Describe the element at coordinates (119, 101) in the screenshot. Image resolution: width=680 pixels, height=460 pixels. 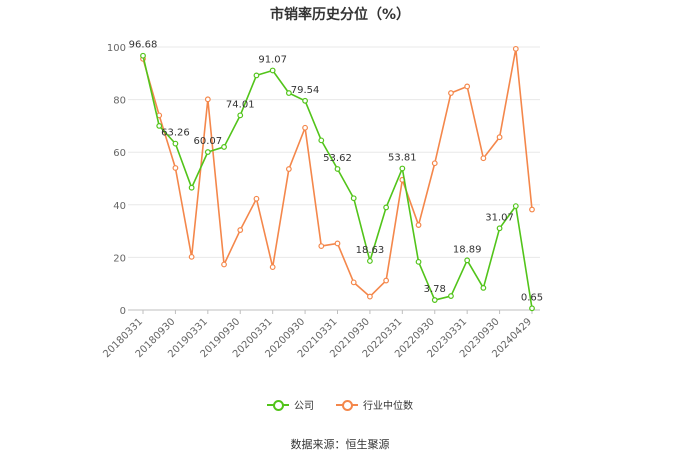
I see `y-tick-label-80: 80` at that location.